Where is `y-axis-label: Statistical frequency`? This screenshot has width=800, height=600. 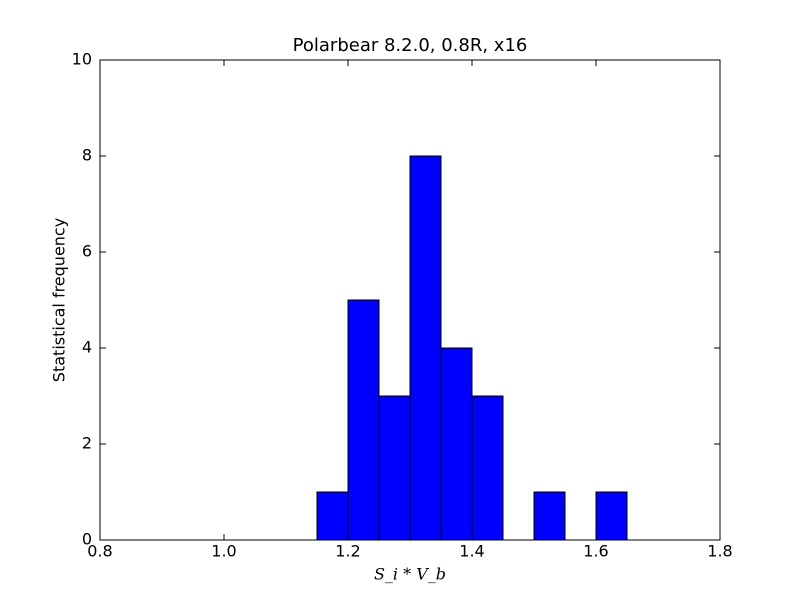 y-axis-label: Statistical frequency is located at coordinates (59, 300).